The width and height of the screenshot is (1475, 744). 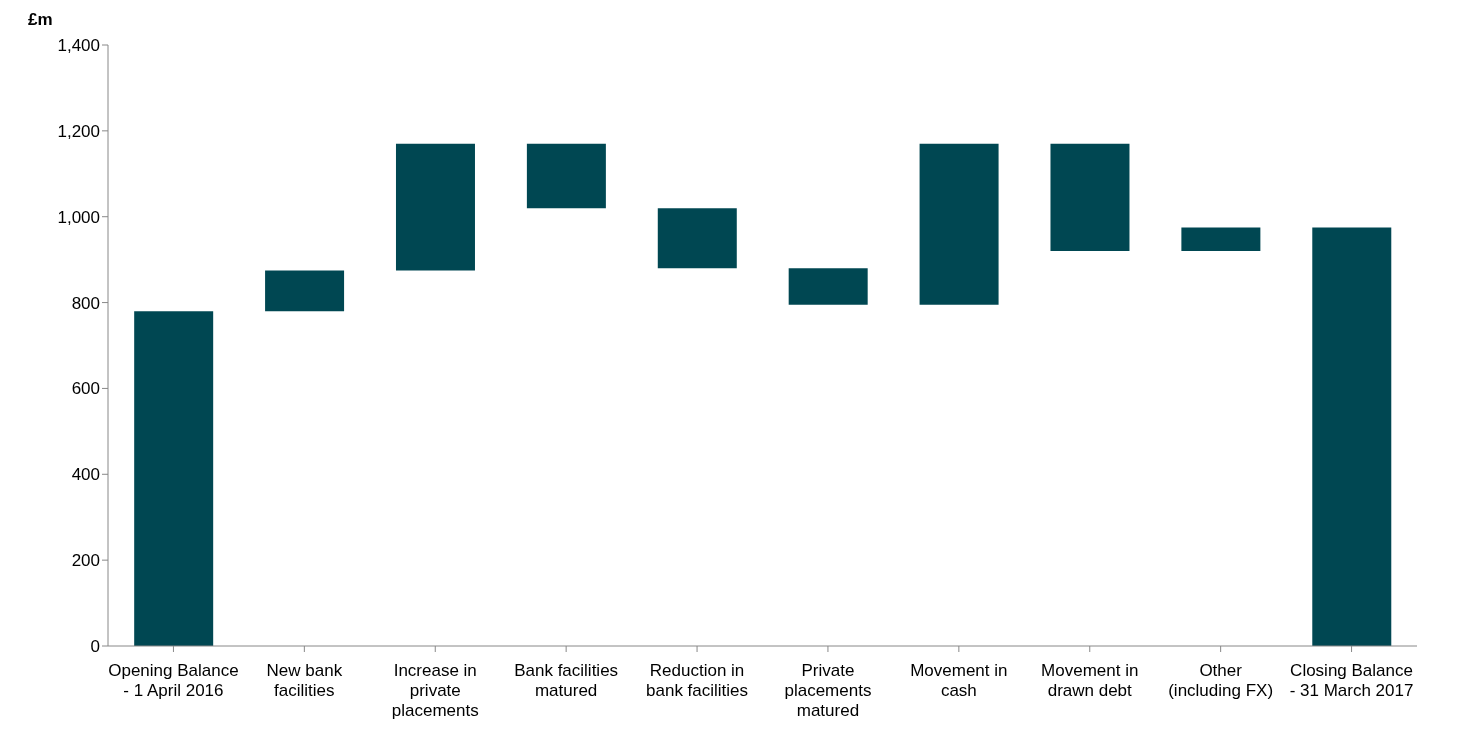 I want to click on x-tick-label: Movement in drawn debt, so click(x=1090, y=680).